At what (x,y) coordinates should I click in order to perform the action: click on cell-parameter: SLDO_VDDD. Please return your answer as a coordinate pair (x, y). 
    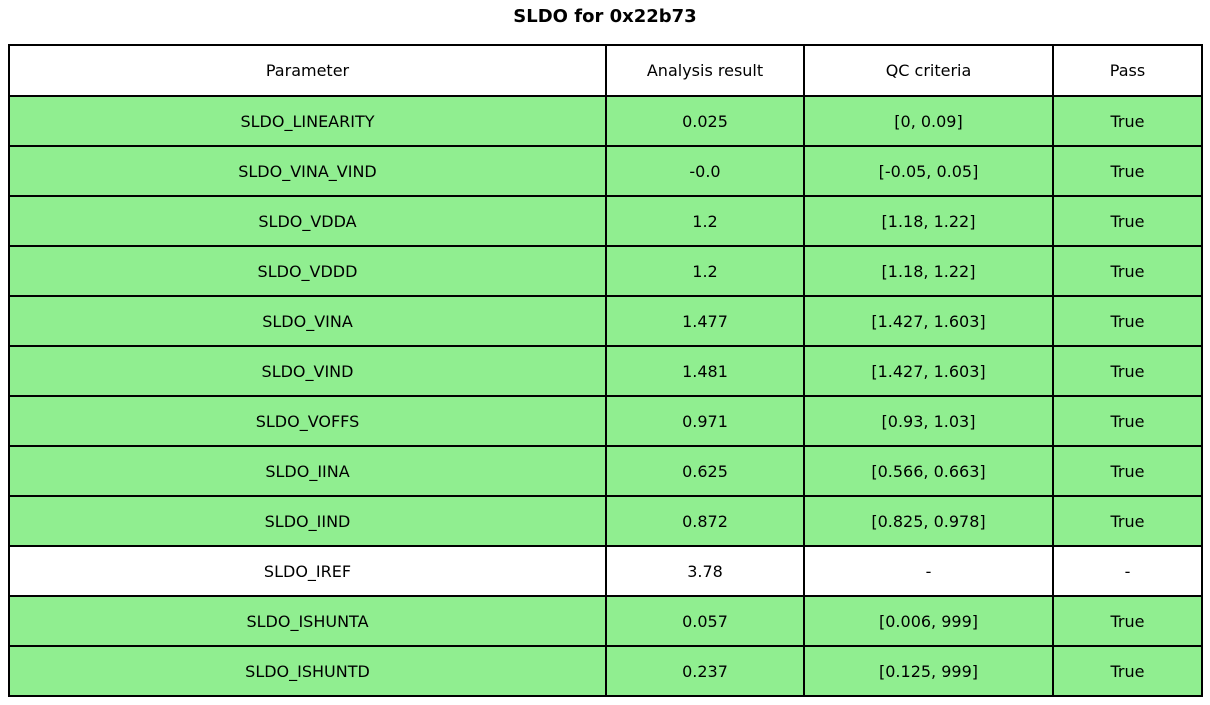
    Looking at the image, I should click on (307, 271).